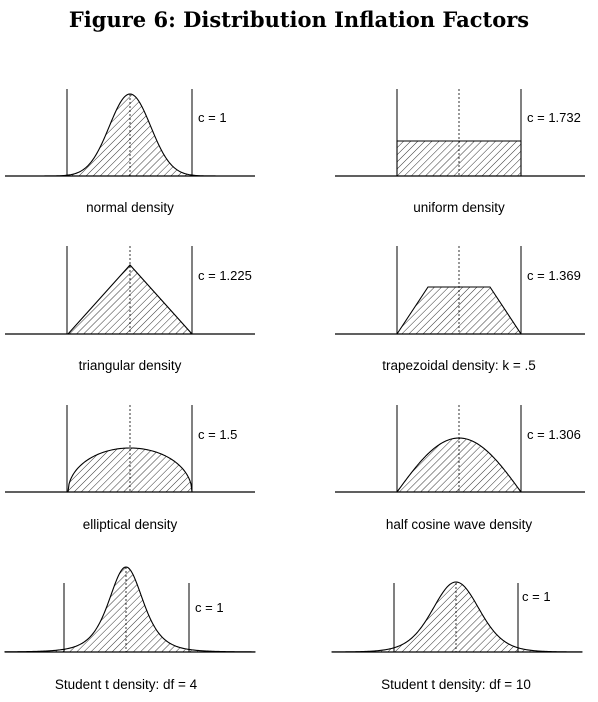 This screenshot has width=598, height=702. Describe the element at coordinates (130, 309) in the screenshot. I see `panel-triangular: c = 1.225 triangular density` at that location.